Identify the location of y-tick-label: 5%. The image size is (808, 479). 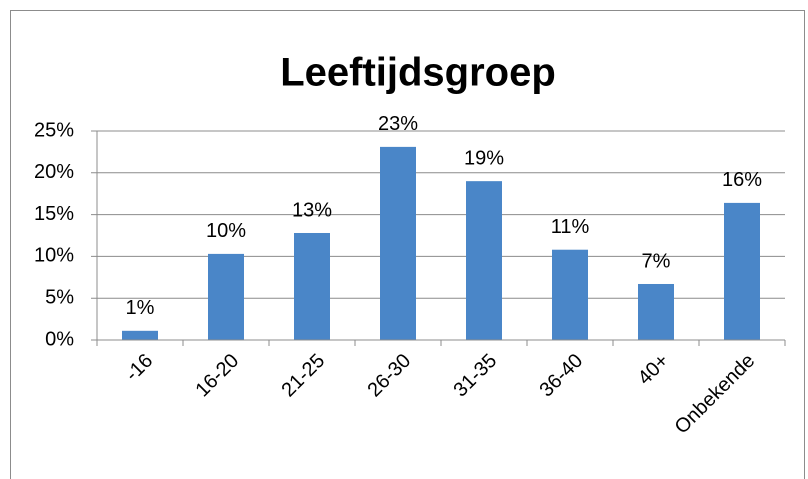
(59, 297).